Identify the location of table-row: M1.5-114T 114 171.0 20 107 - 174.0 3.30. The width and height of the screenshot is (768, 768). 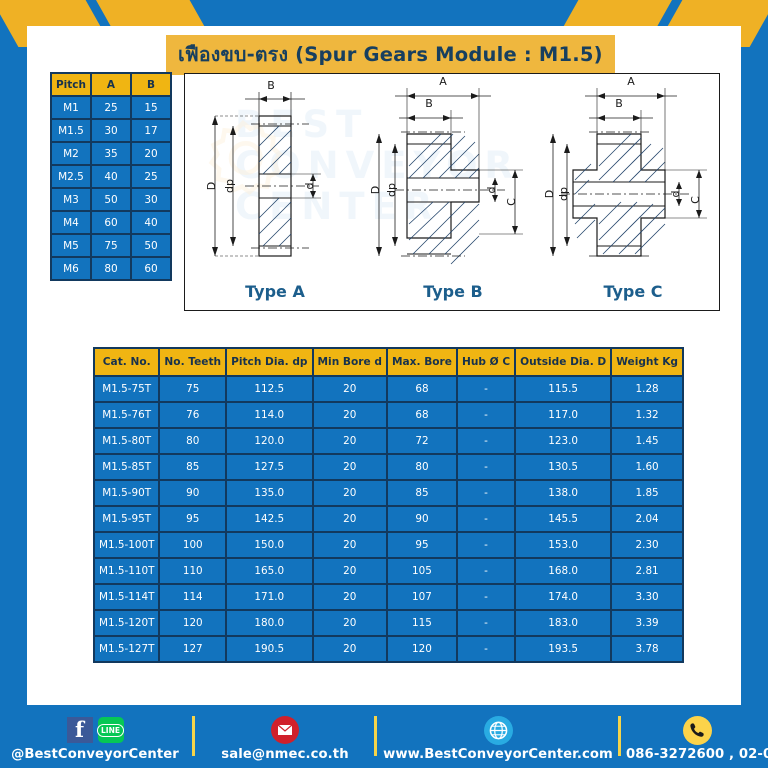
(388, 597).